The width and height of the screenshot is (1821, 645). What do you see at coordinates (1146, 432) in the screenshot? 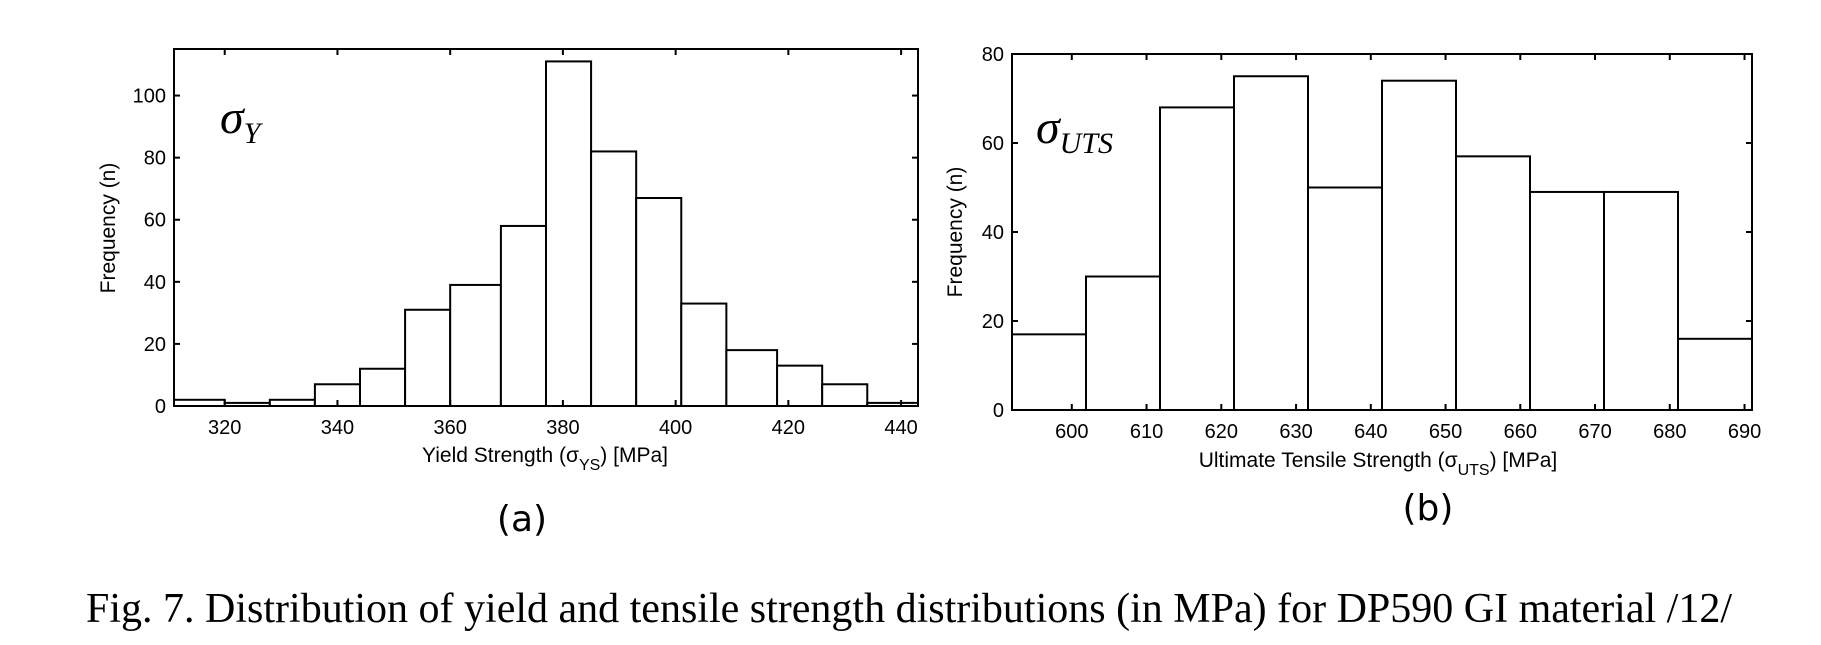
I see `x-tick-label: 610` at bounding box center [1146, 432].